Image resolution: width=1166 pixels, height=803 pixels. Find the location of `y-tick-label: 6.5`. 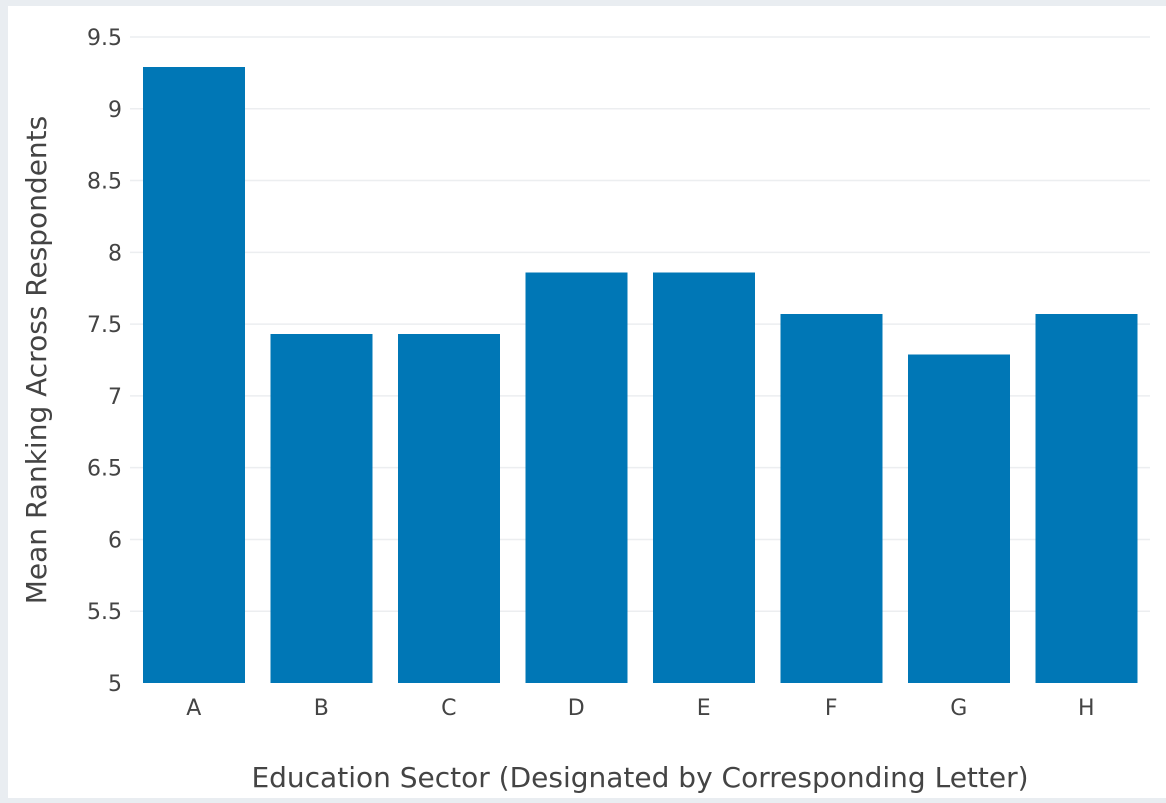

y-tick-label: 6.5 is located at coordinates (104, 469).